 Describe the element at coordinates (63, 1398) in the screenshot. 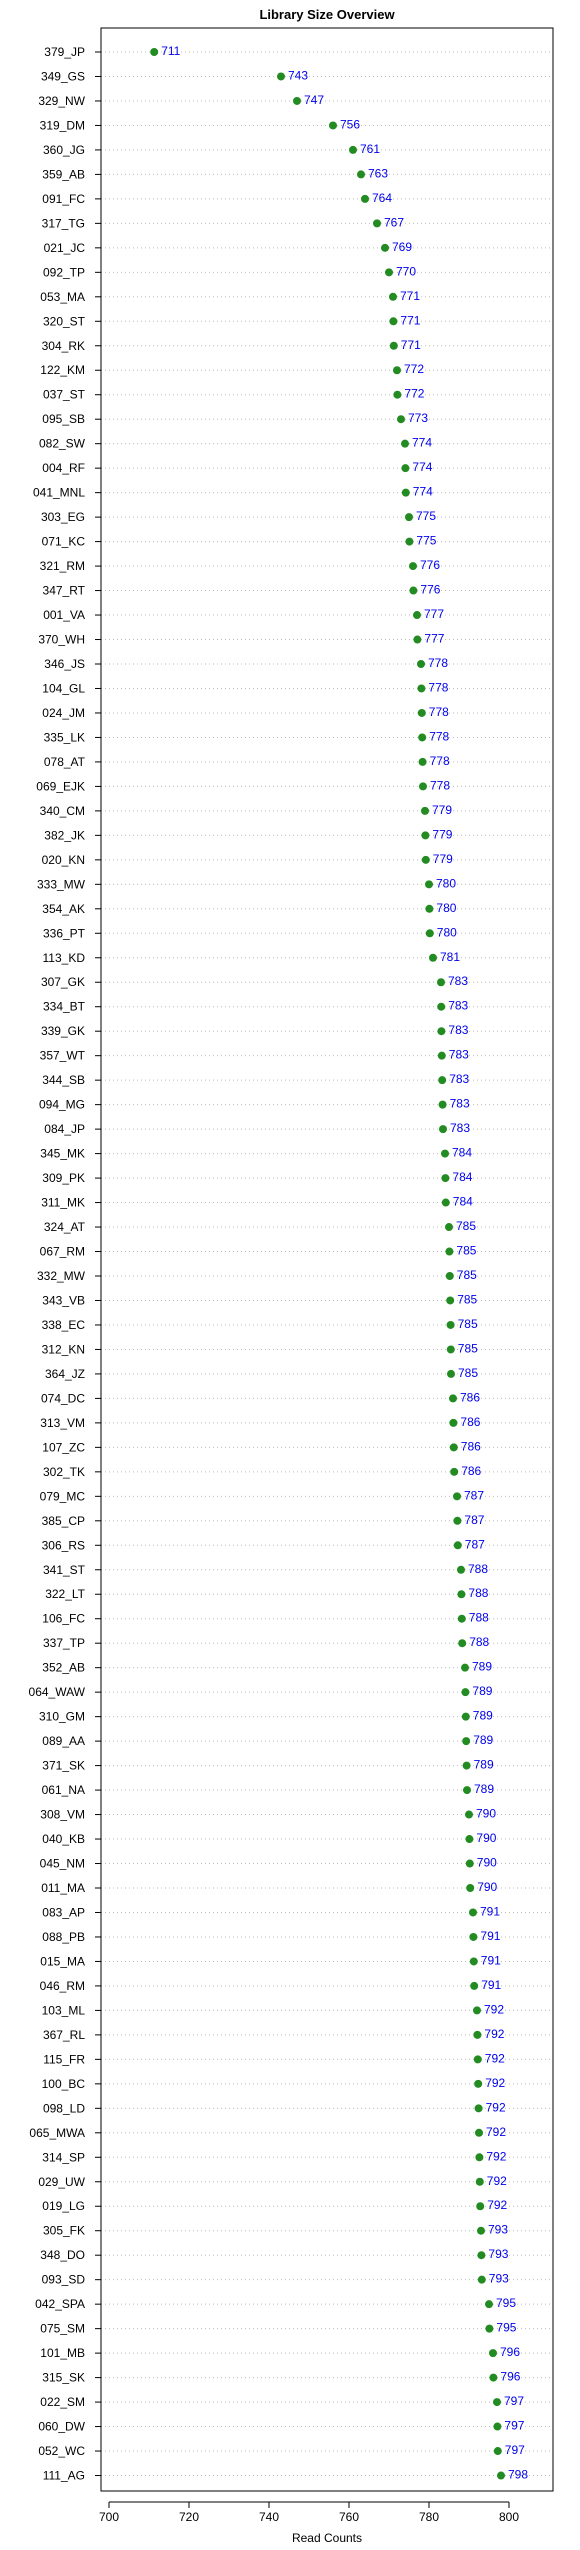

I see `y-tick-label: 074_DC` at that location.